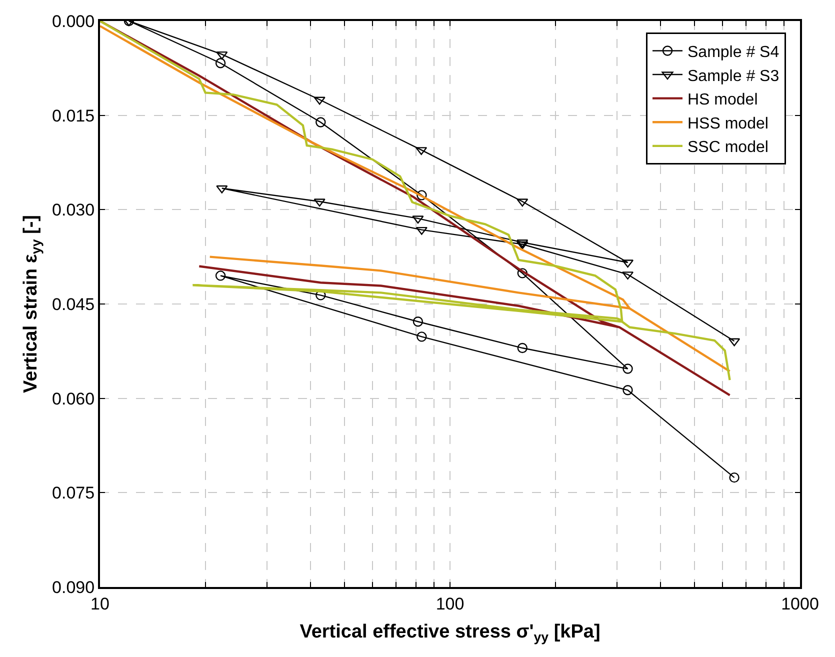 The width and height of the screenshot is (835, 657). I want to click on legend-label: HS model, so click(723, 100).